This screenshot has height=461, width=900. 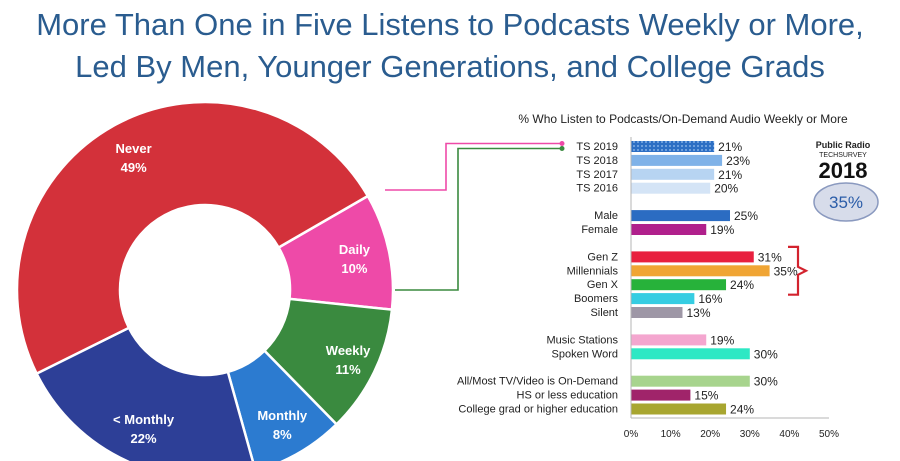 I want to click on bar-ts-2019, so click(x=673, y=146).